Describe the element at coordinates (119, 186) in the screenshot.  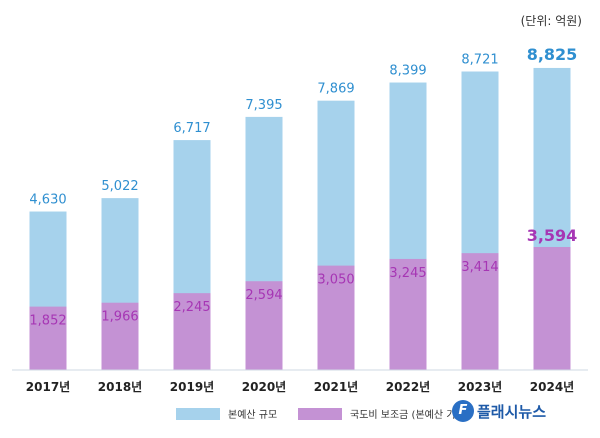
I see `data-label-total-1: 5,022` at that location.